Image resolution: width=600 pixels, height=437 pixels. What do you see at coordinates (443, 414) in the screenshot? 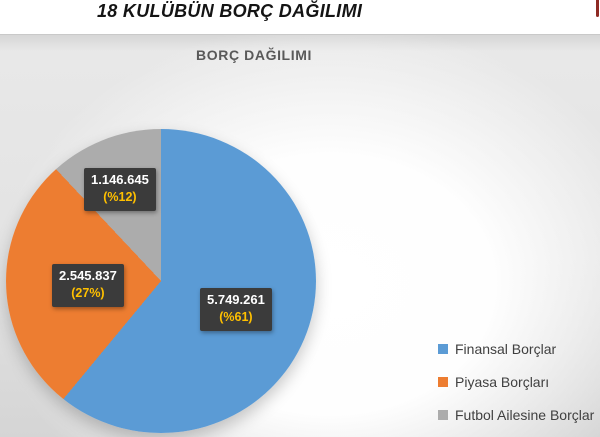
I see `legend-swatch-gray-icon` at bounding box center [443, 414].